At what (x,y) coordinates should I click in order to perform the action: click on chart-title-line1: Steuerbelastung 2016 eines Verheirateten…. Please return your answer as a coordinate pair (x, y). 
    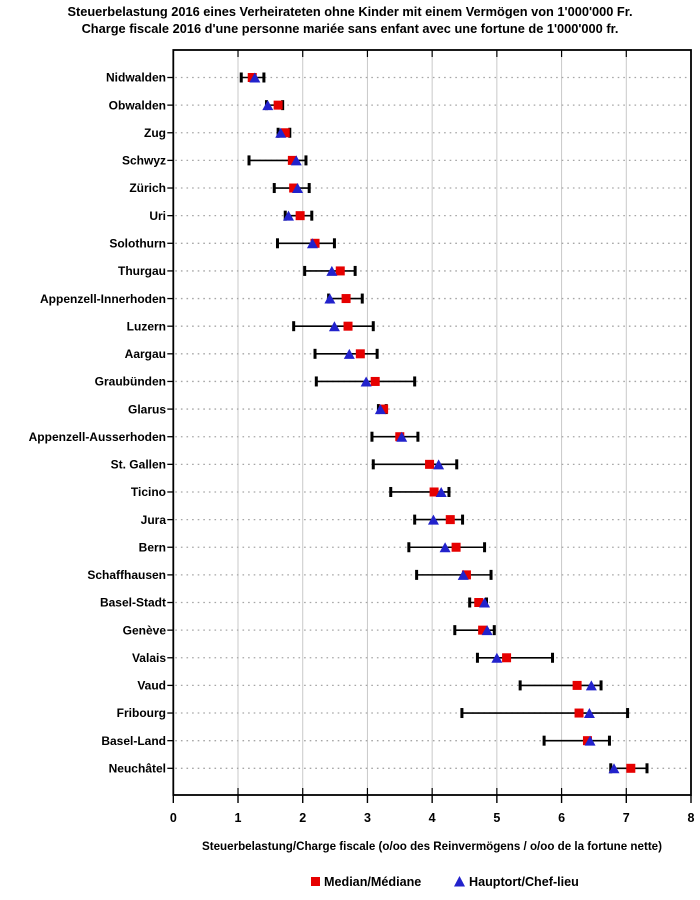
    Looking at the image, I should click on (349, 11).